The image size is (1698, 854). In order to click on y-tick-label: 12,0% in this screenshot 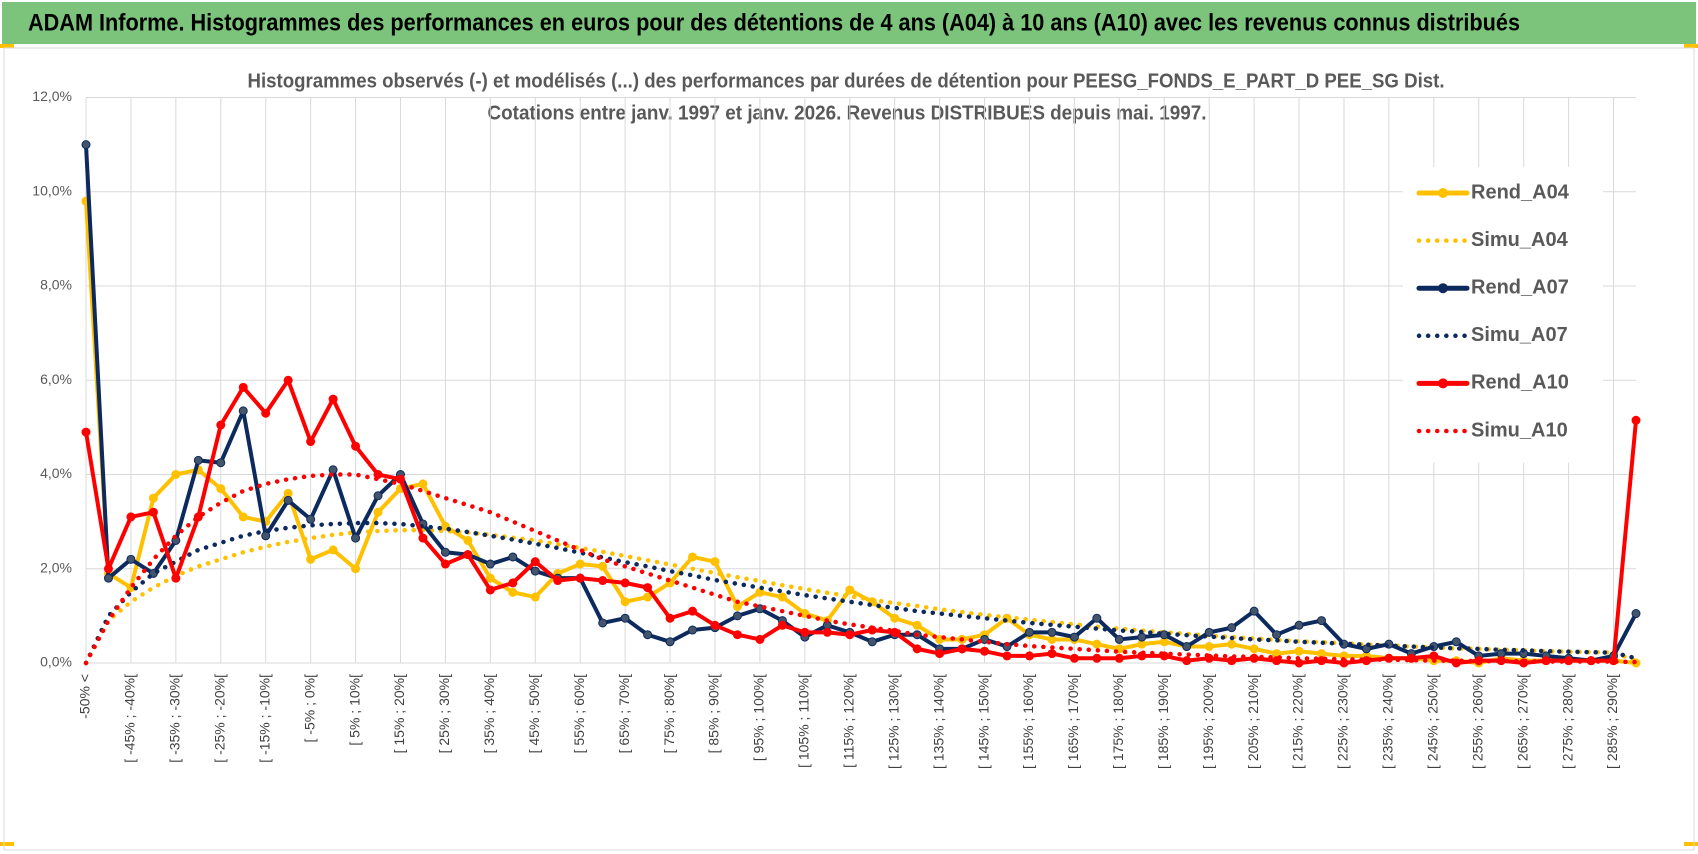, I will do `click(52, 96)`.